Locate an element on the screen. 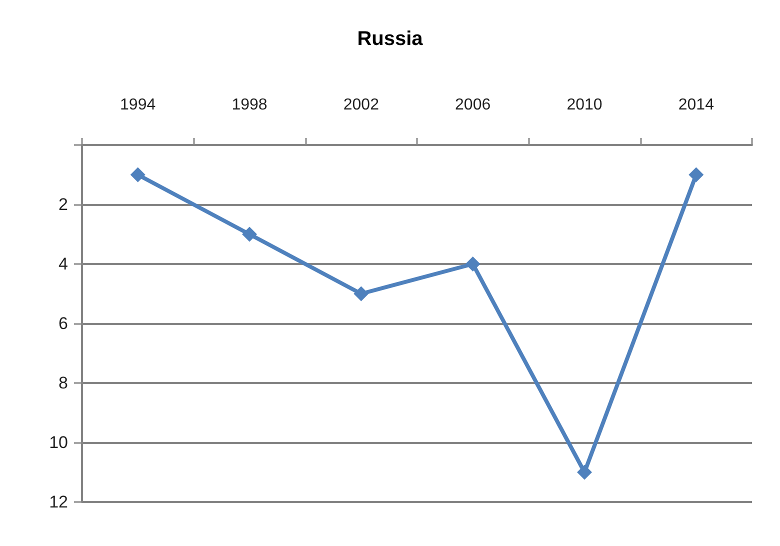  y-tick-label: 4 is located at coordinates (63, 264).